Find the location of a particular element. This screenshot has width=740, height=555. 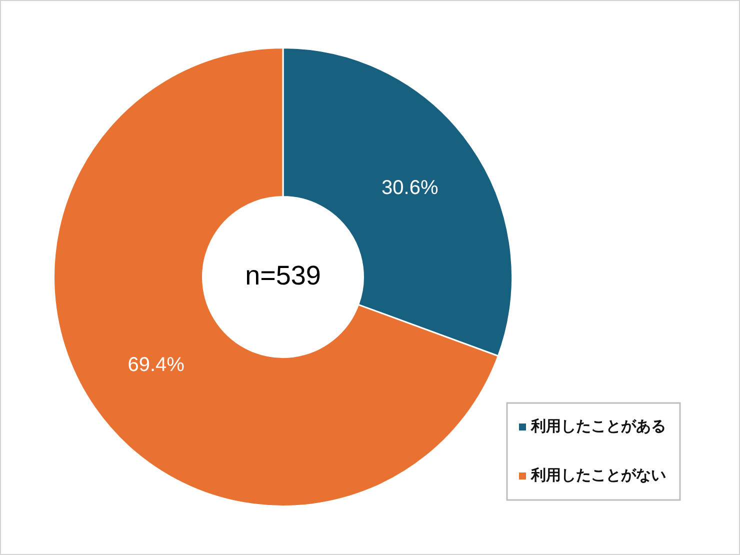

data-label: 30.6% is located at coordinates (410, 187).